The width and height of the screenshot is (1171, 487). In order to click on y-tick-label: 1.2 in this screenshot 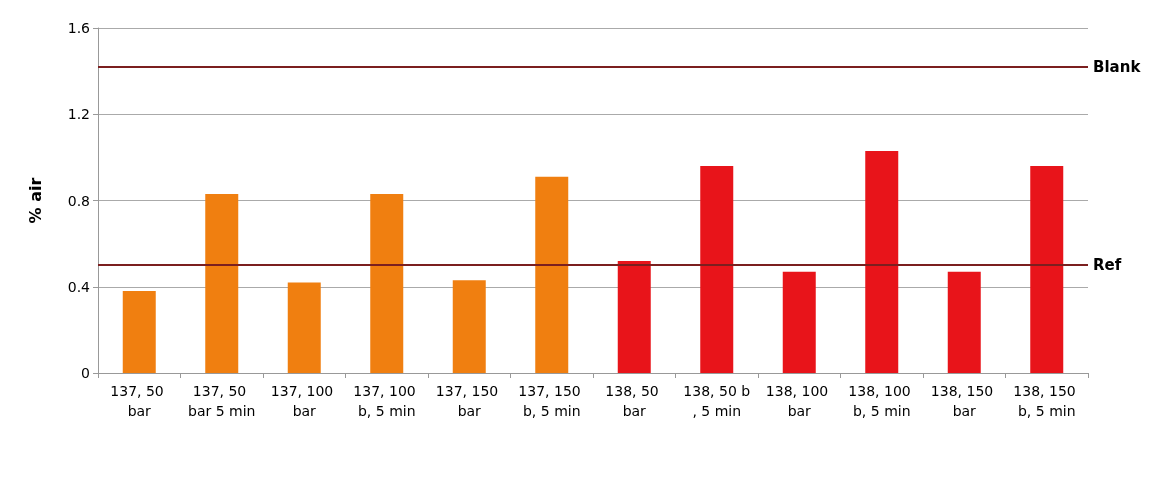, I will do `click(78, 114)`.